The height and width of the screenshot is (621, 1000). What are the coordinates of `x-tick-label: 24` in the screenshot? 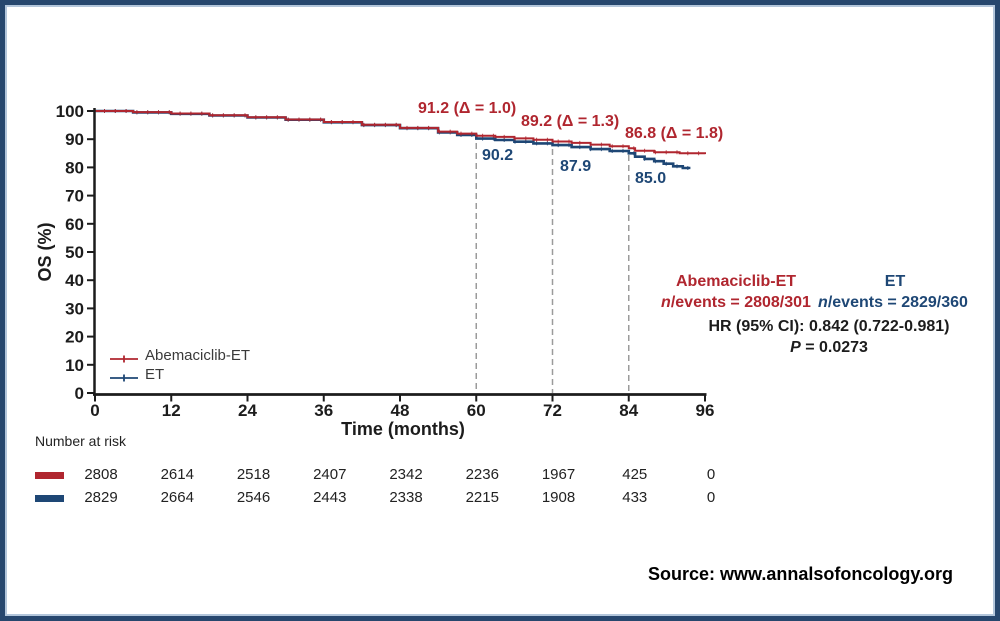 It's located at (247, 410).